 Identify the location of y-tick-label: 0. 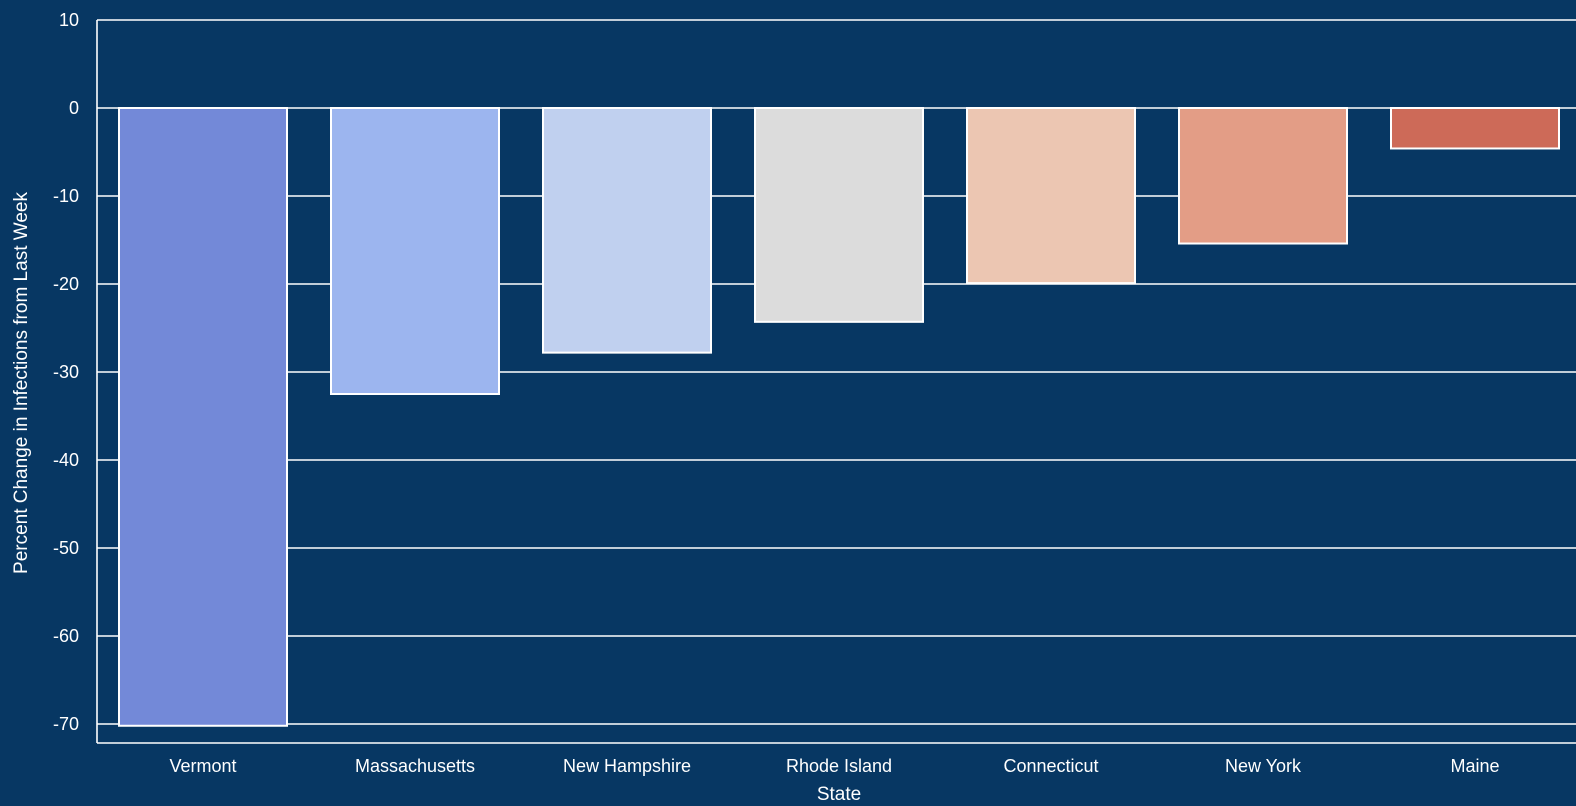
(74, 108).